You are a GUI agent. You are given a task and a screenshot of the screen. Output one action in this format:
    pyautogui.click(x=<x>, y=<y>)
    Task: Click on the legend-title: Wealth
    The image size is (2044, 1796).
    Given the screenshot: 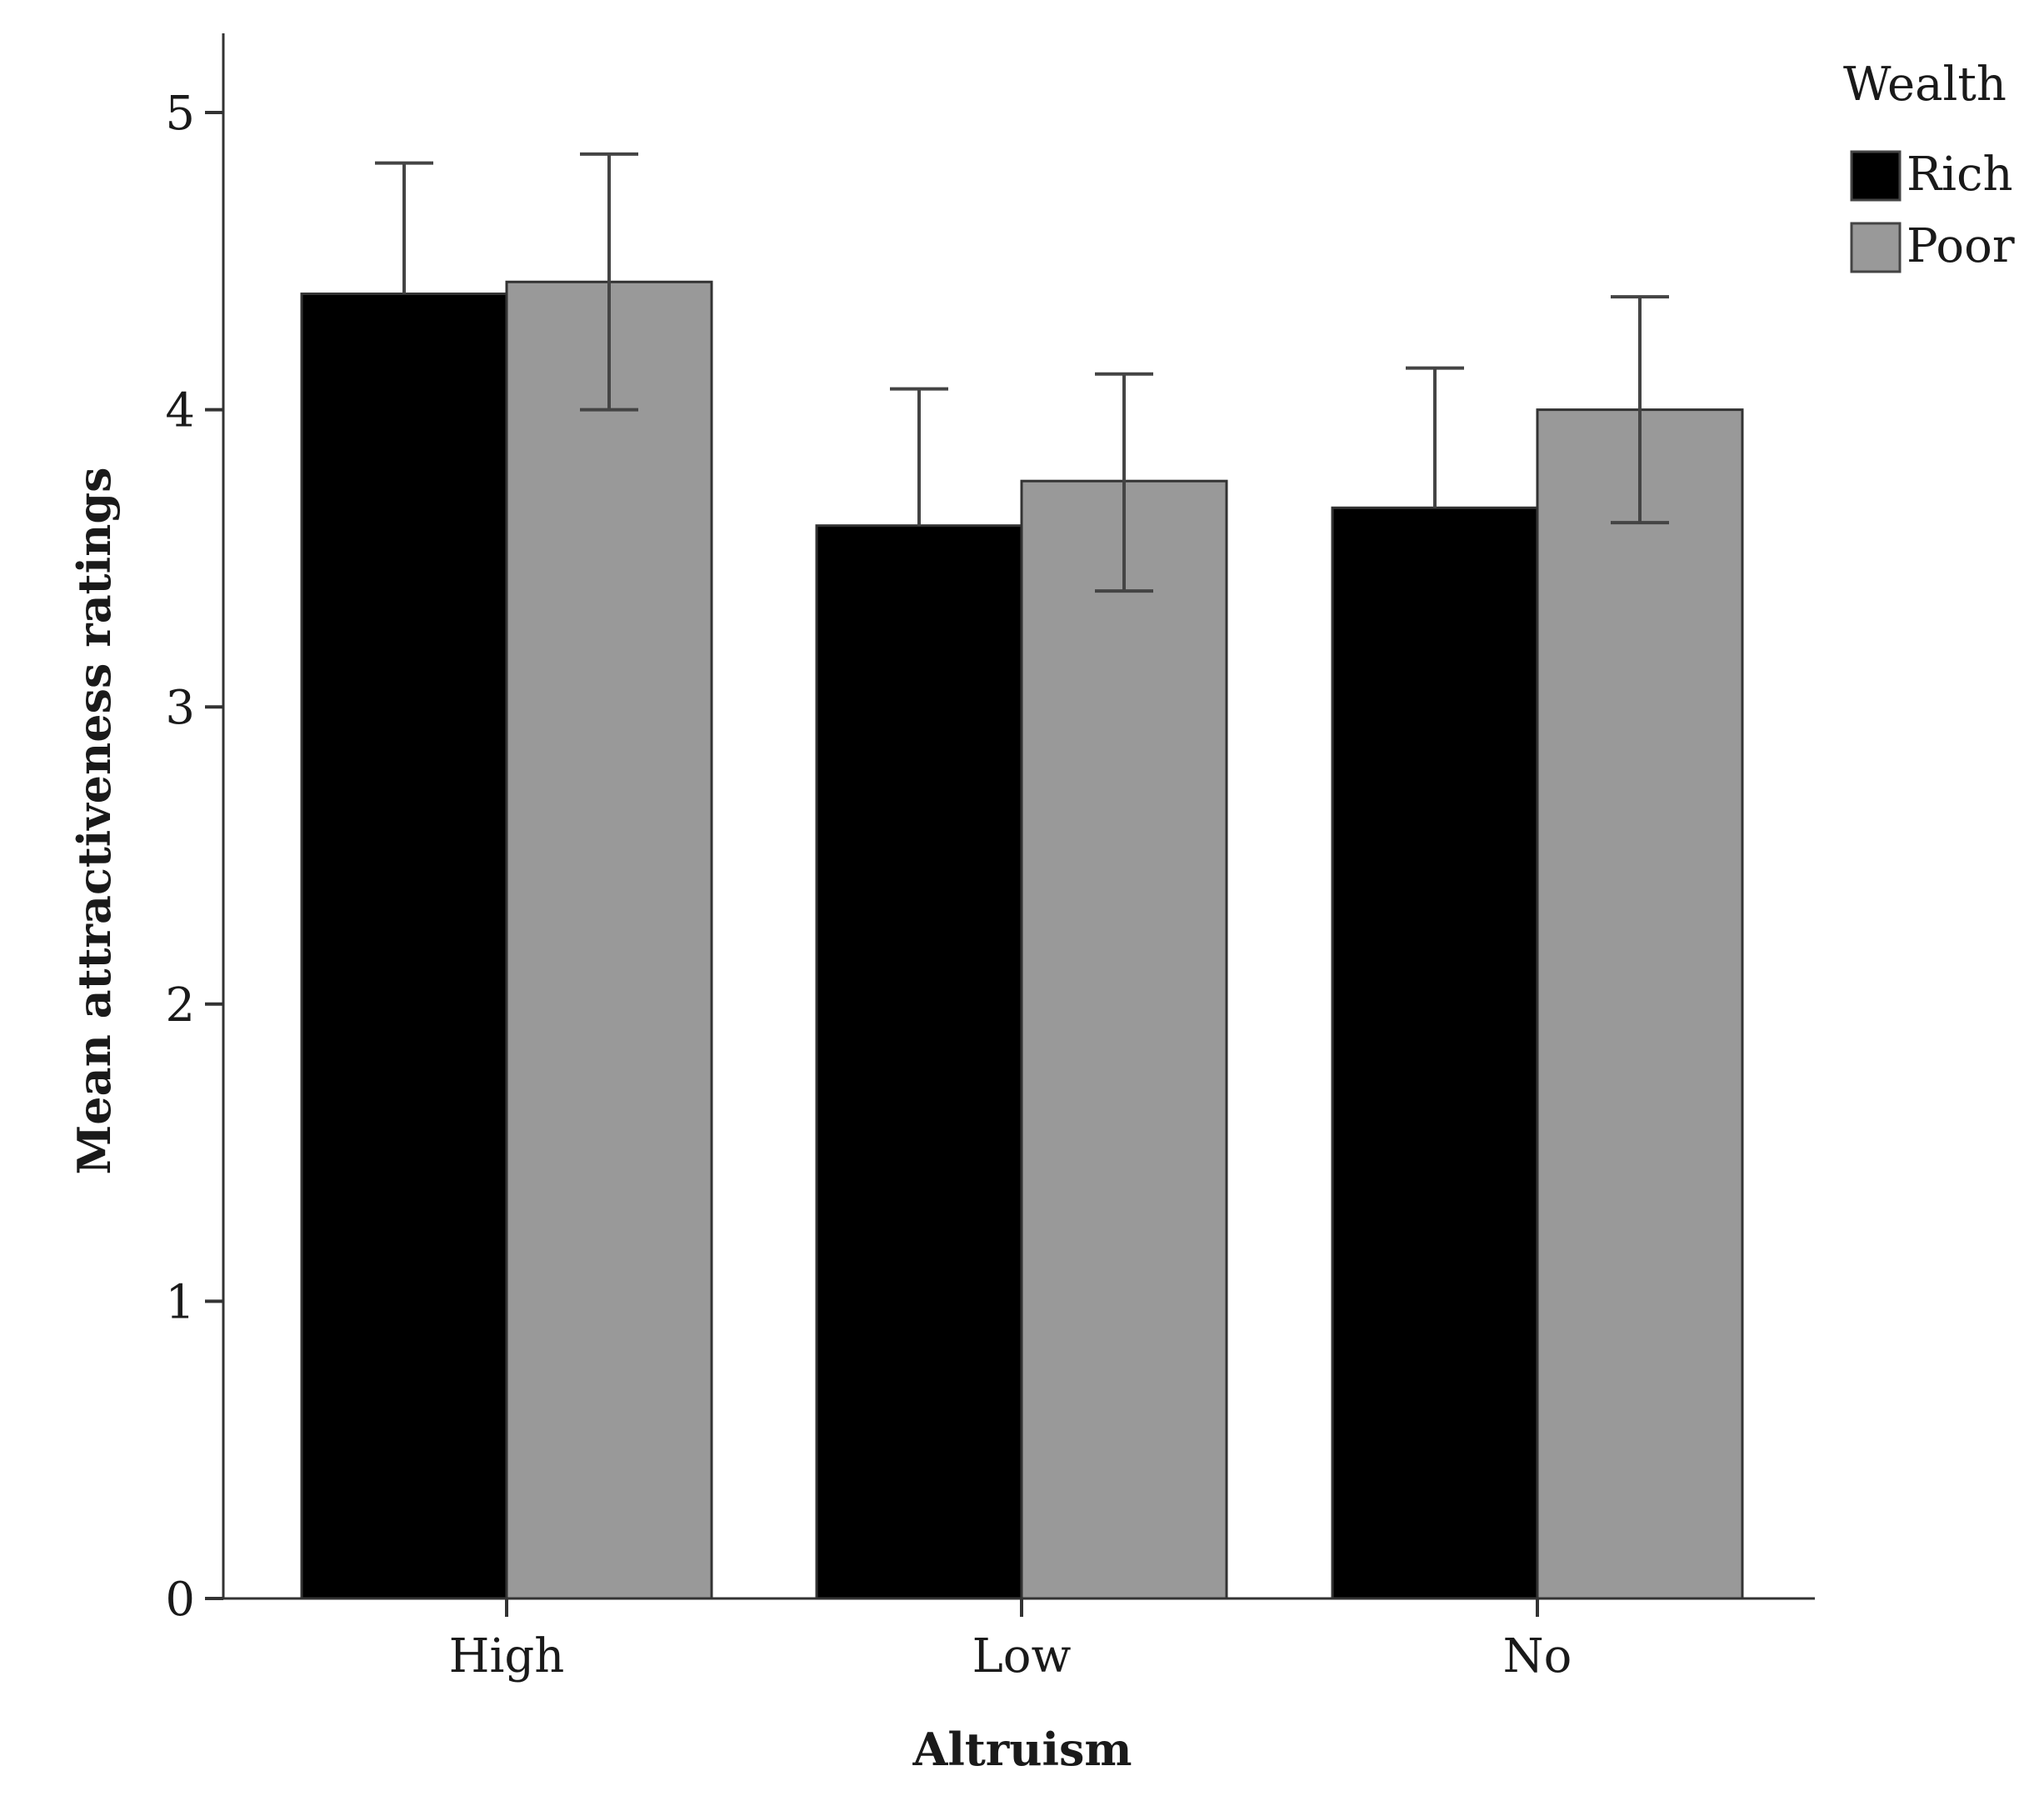 What is the action you would take?
    pyautogui.click(x=1925, y=85)
    